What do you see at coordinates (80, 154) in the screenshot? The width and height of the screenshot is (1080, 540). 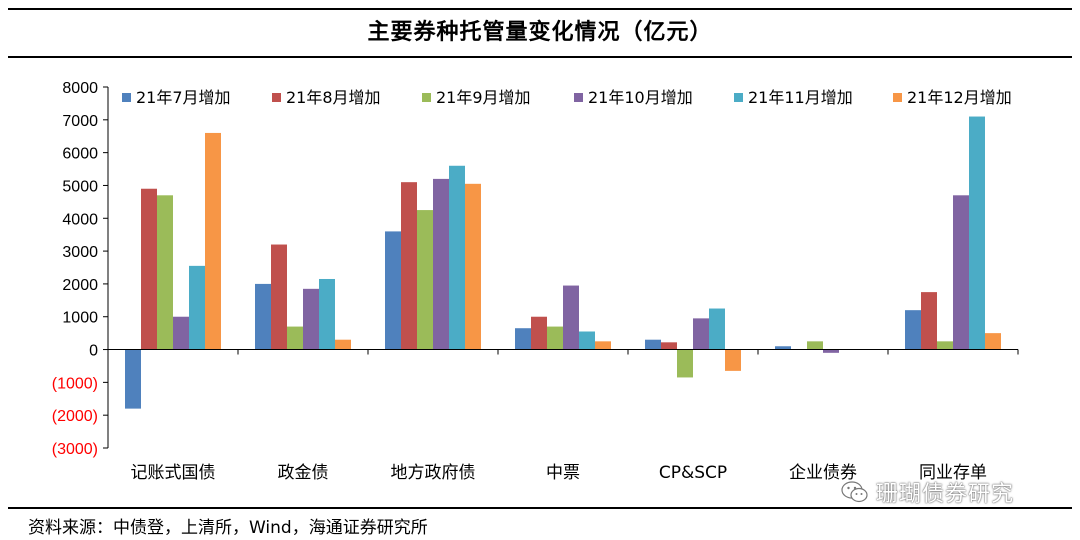 I see `y-tick-label: 6000` at bounding box center [80, 154].